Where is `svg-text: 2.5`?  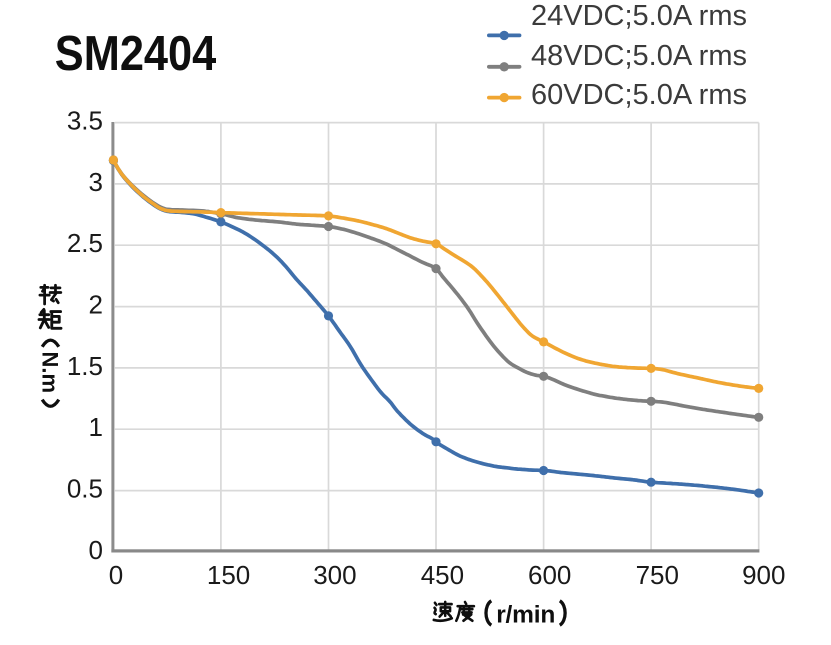 svg-text: 2.5 is located at coordinates (85, 243).